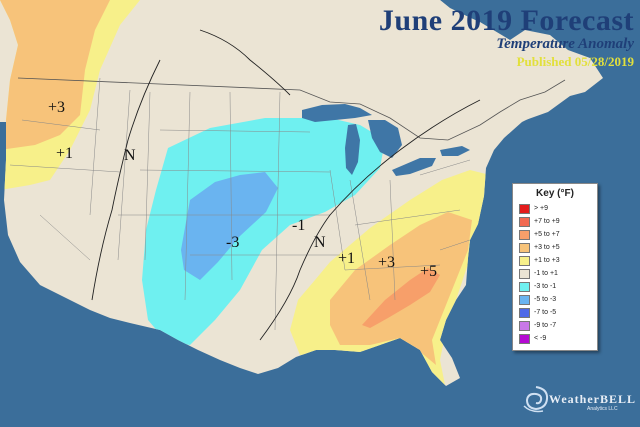 This screenshot has height=427, width=640. I want to click on label-or: +1, so click(64, 153).